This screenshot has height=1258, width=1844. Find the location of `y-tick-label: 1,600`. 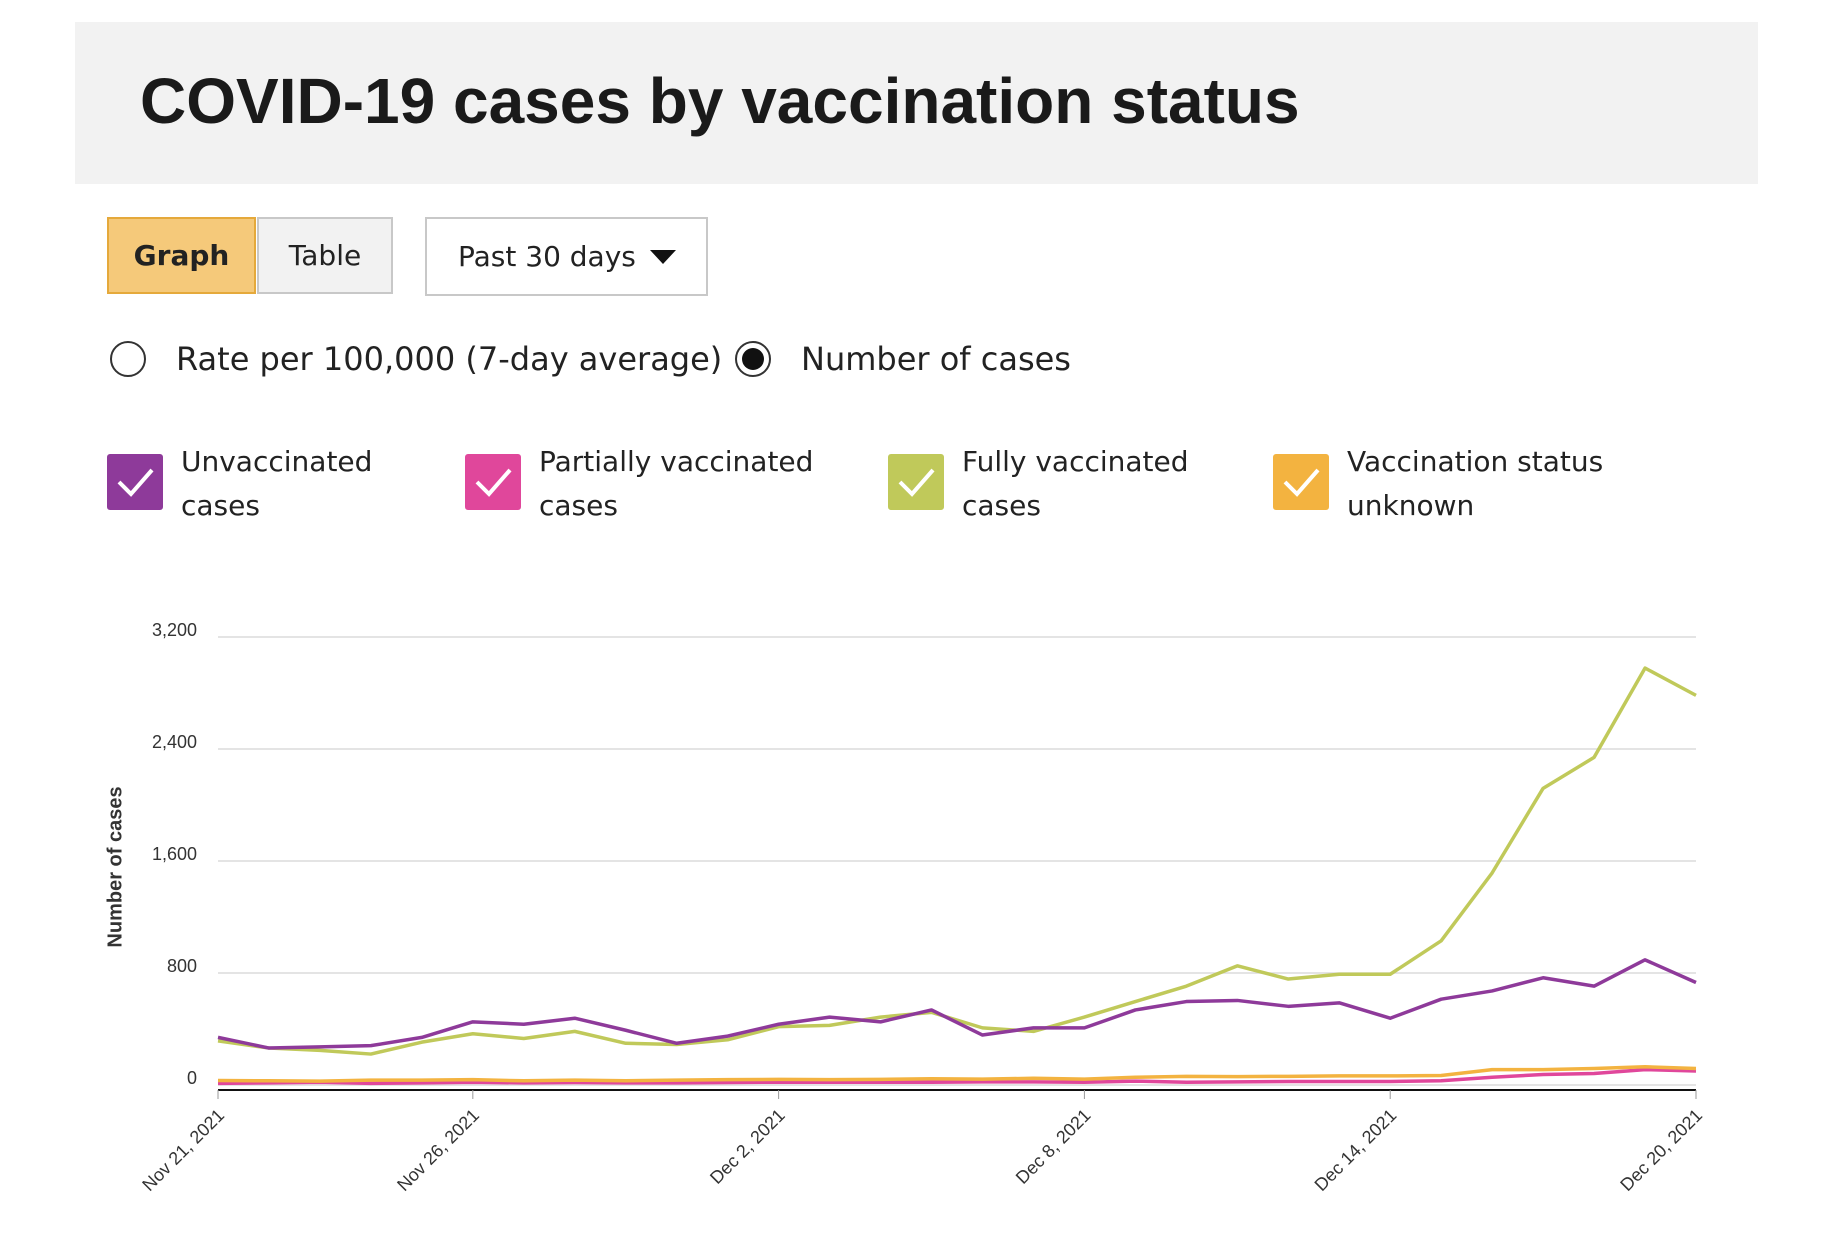

y-tick-label: 1,600 is located at coordinates (174, 854).